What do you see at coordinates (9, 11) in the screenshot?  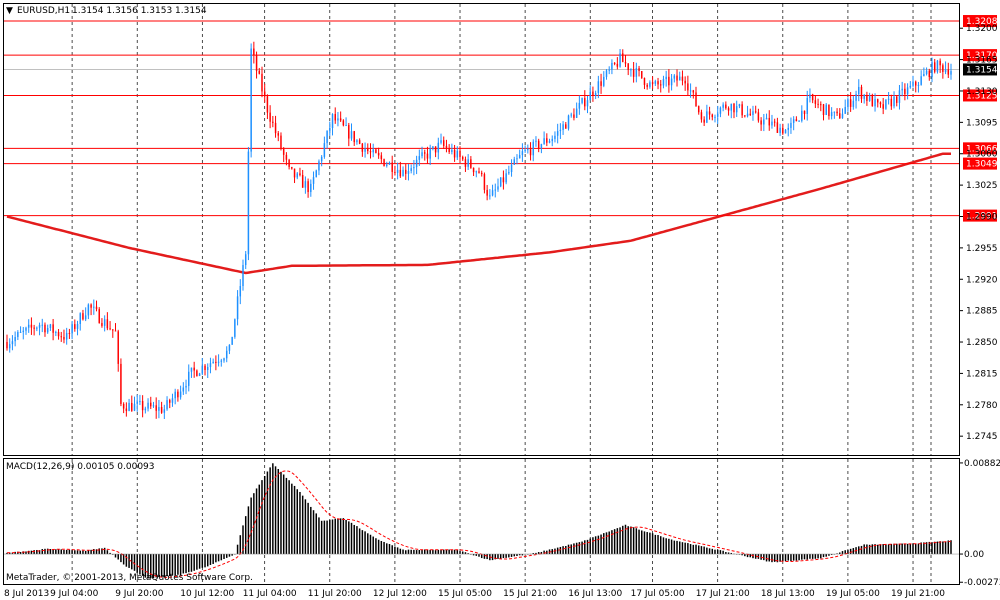 I see `symbol-dropdown-icon: ▼` at bounding box center [9, 11].